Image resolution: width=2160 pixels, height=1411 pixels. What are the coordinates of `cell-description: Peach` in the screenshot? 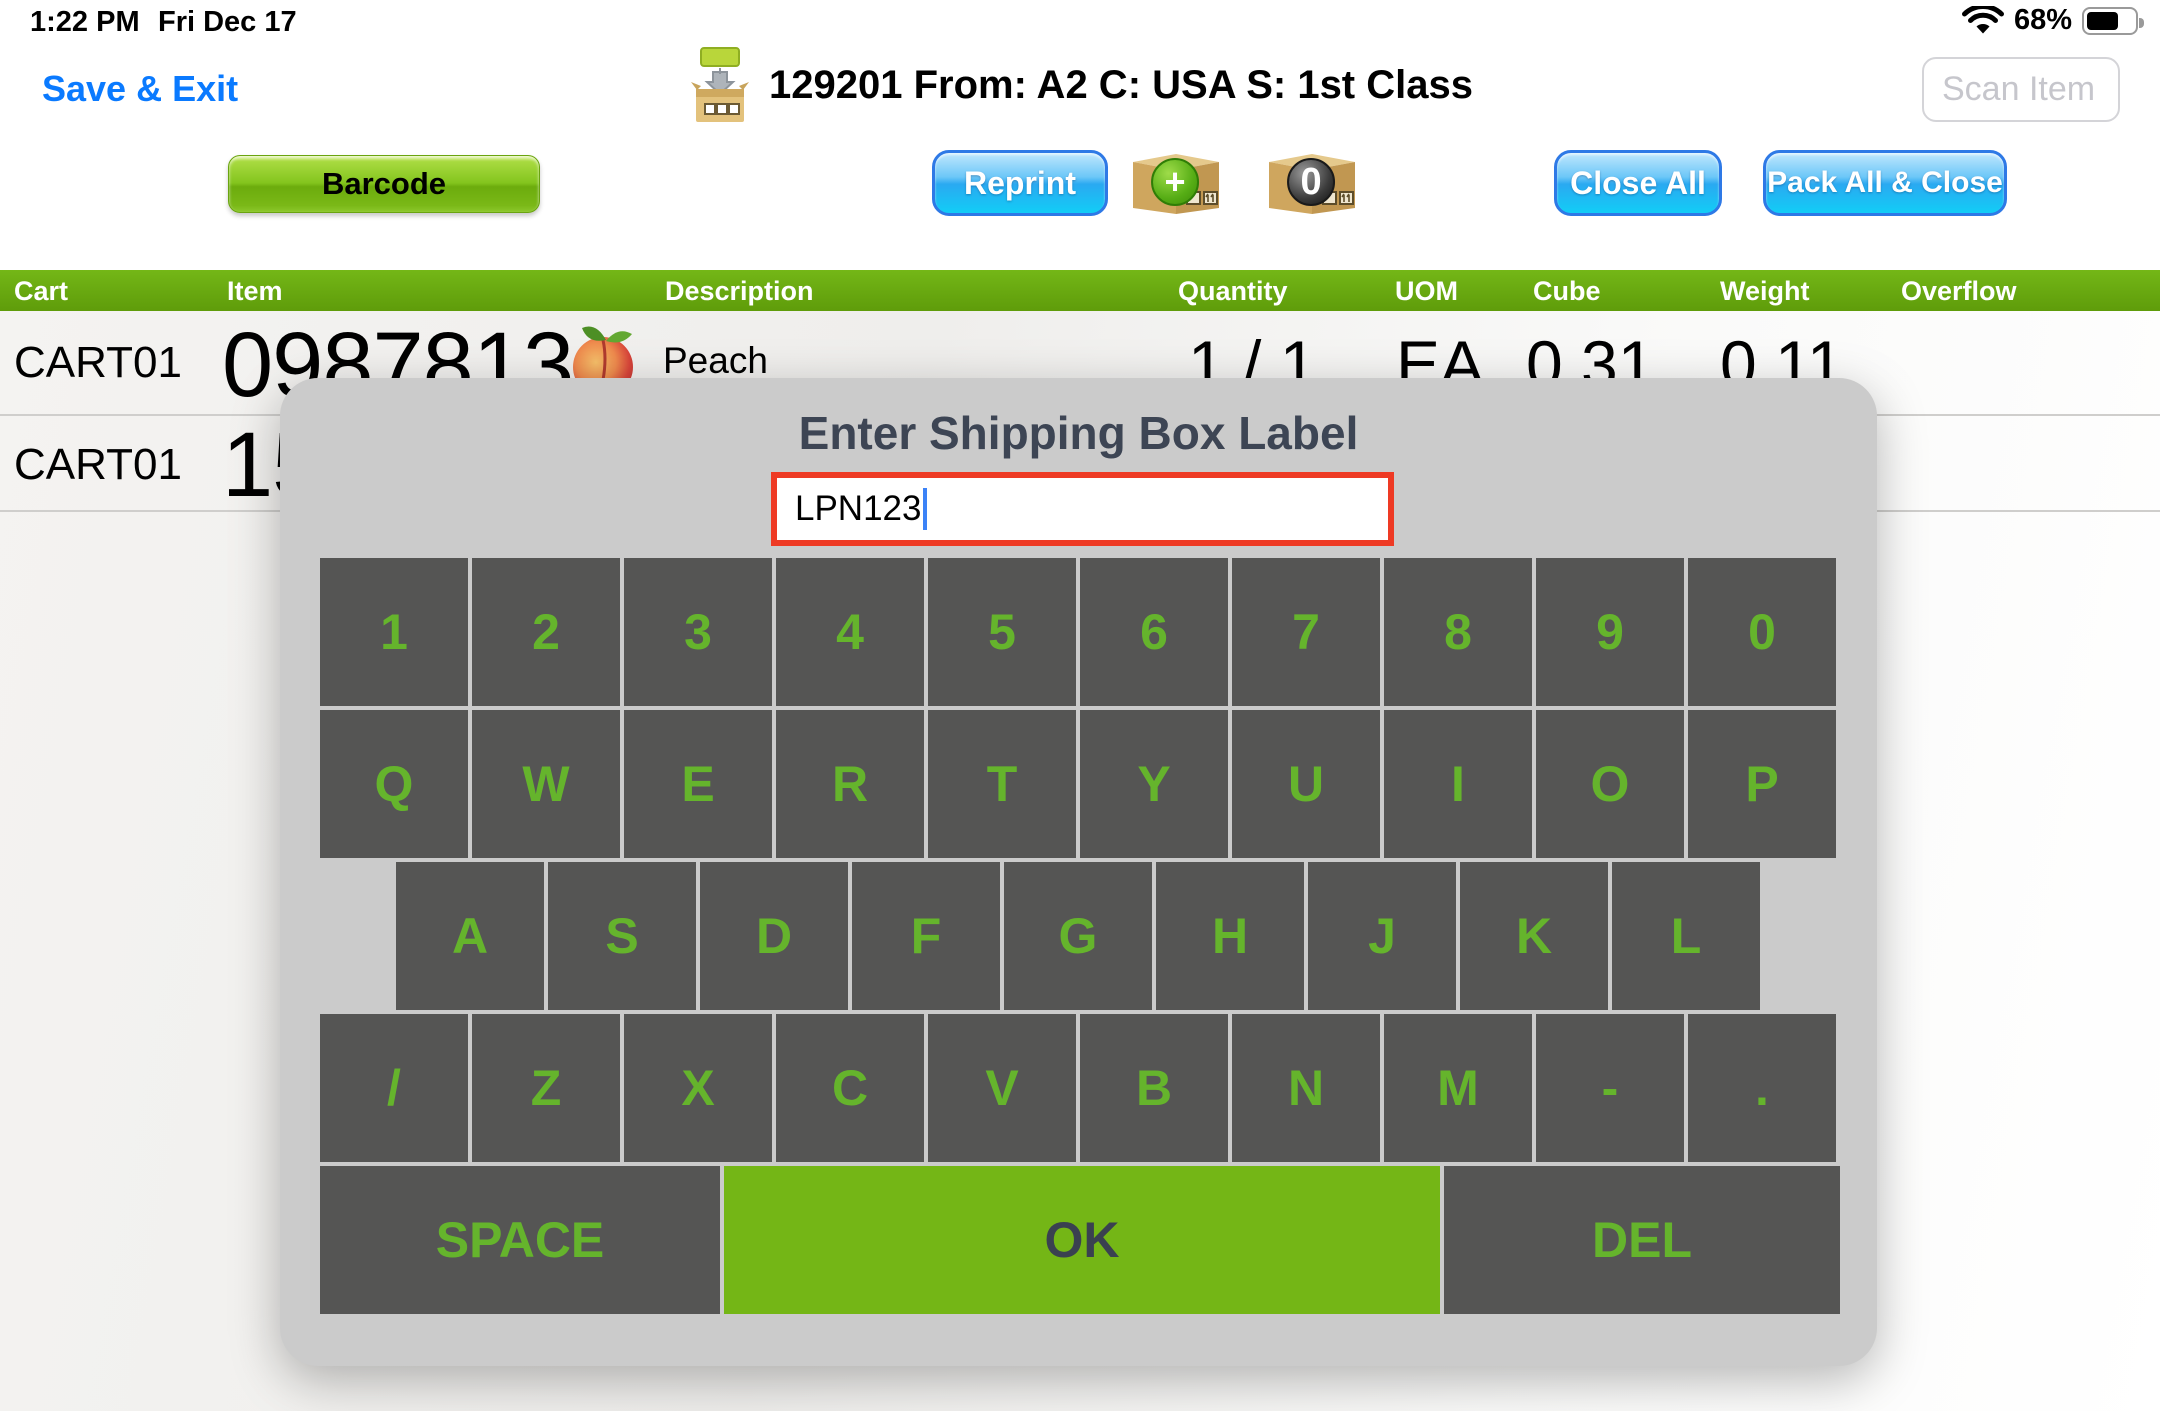 It's located at (715, 360).